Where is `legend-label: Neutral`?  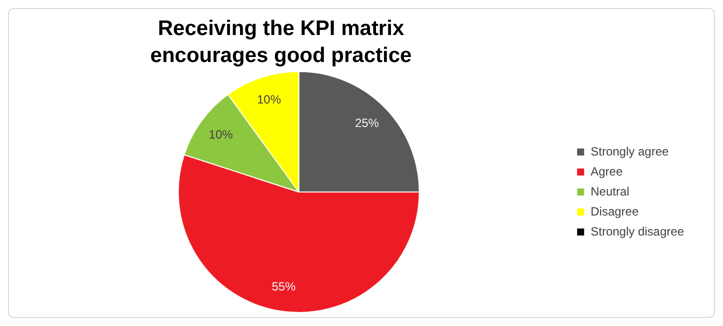
legend-label: Neutral is located at coordinates (610, 191).